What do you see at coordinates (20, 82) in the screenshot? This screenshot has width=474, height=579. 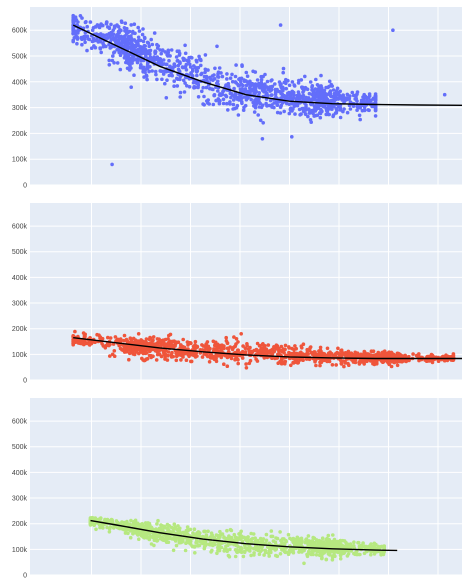 I see `y-tick-label: 400k` at bounding box center [20, 82].